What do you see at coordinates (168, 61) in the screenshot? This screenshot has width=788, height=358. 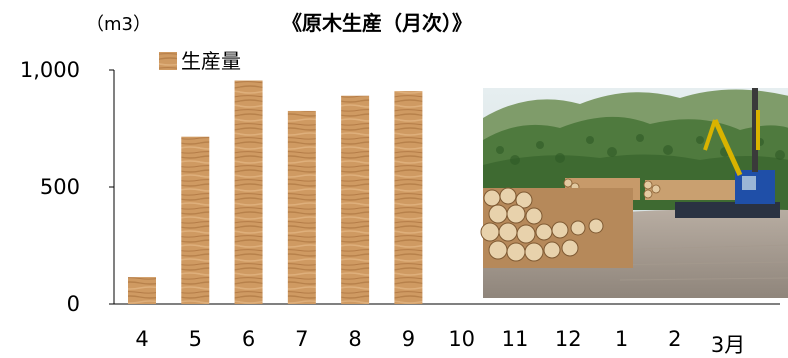 I see `legend-swatch` at bounding box center [168, 61].